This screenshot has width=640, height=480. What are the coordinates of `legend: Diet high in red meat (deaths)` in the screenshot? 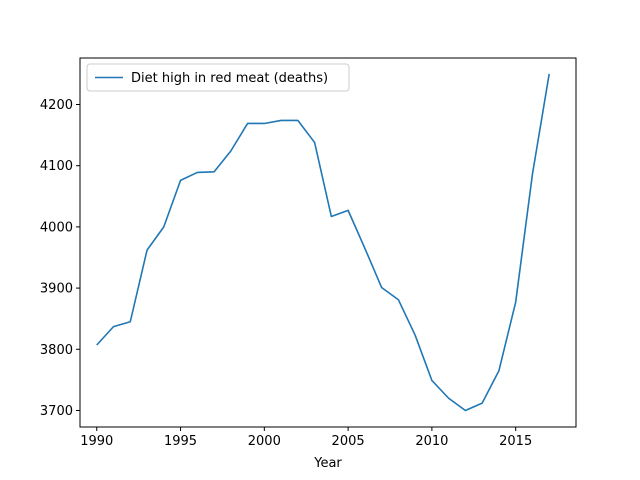 It's located at (218, 77).